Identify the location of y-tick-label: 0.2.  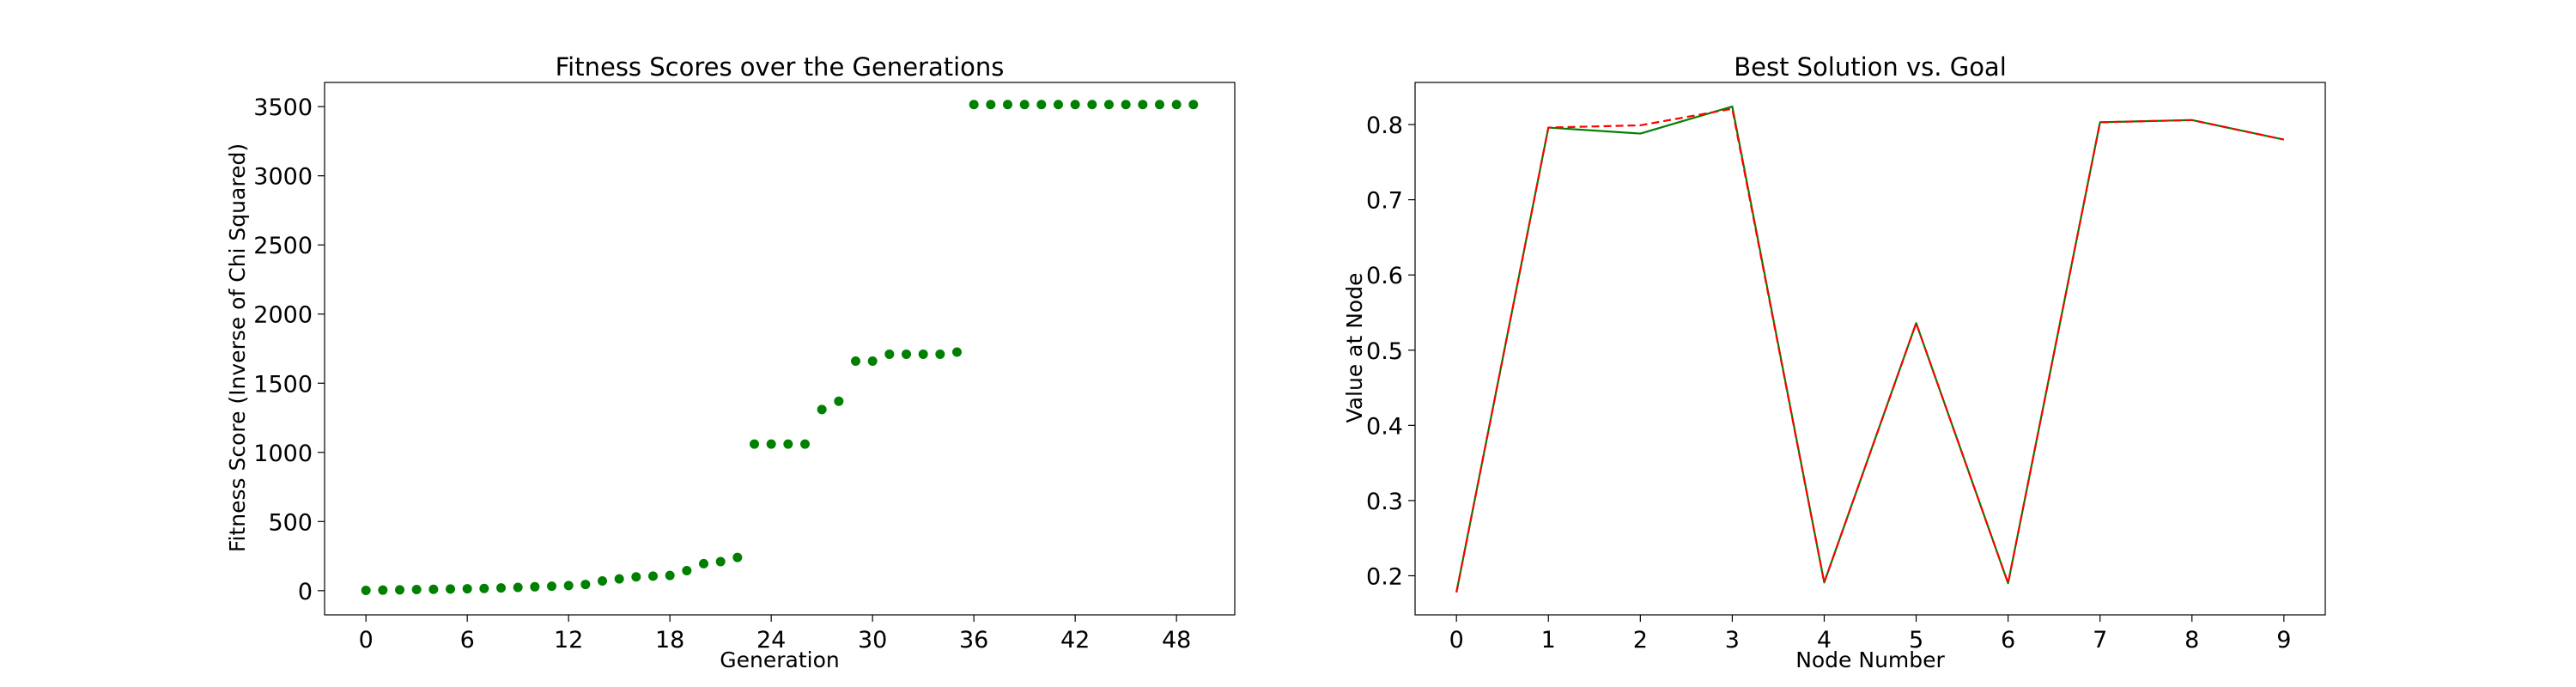
(1385, 576).